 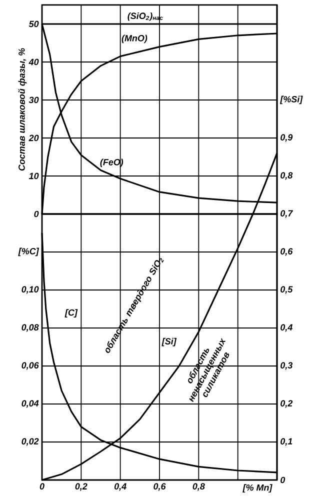 What do you see at coordinates (160, 487) in the screenshot?
I see `x-tick-label: 0,6` at bounding box center [160, 487].